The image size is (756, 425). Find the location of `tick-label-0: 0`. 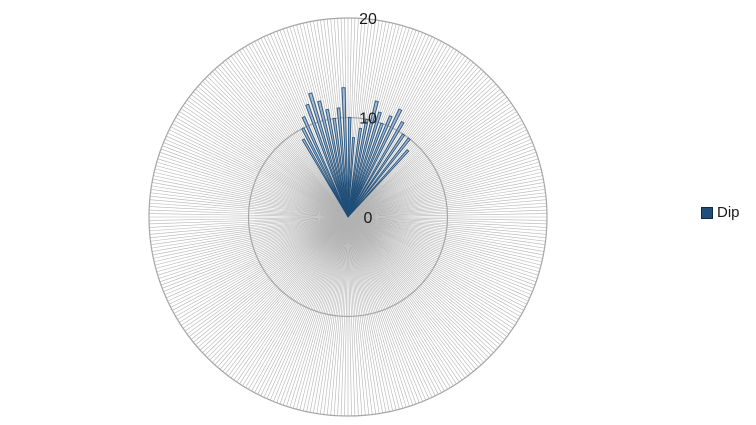

tick-label-0: 0 is located at coordinates (368, 218).